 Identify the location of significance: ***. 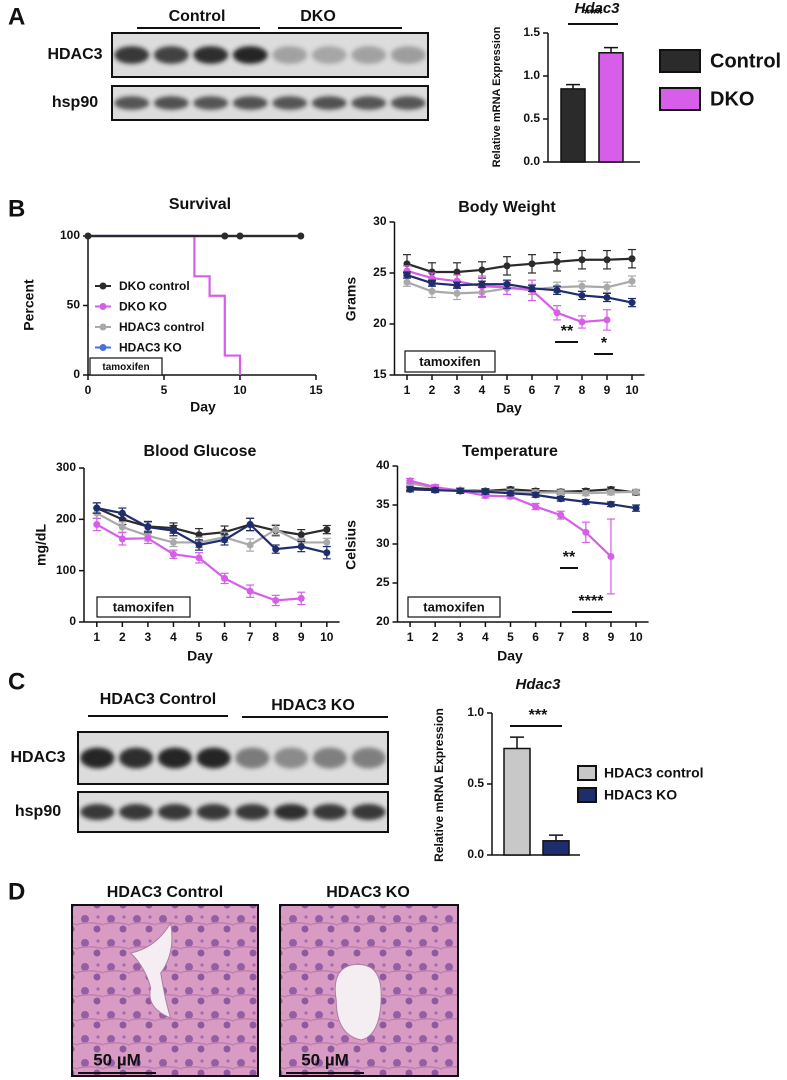
(538, 715).